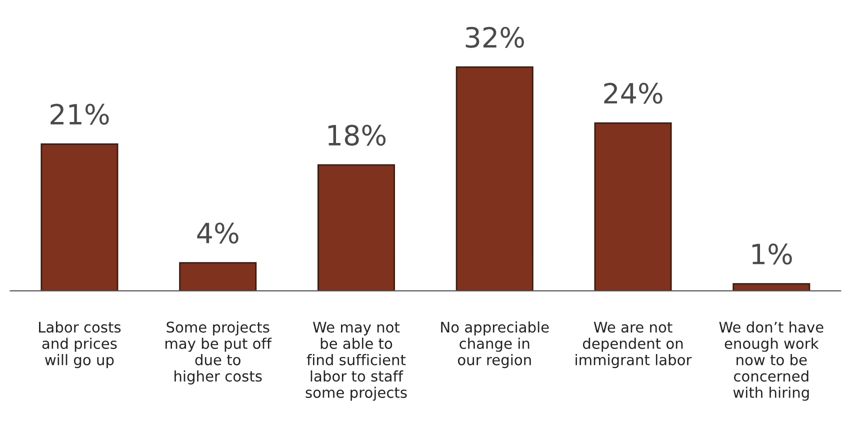 The image size is (856, 436). Describe the element at coordinates (356, 361) in the screenshot. I see `x-tick-label: We may not be able to find sufficient labor to staff some projects` at that location.